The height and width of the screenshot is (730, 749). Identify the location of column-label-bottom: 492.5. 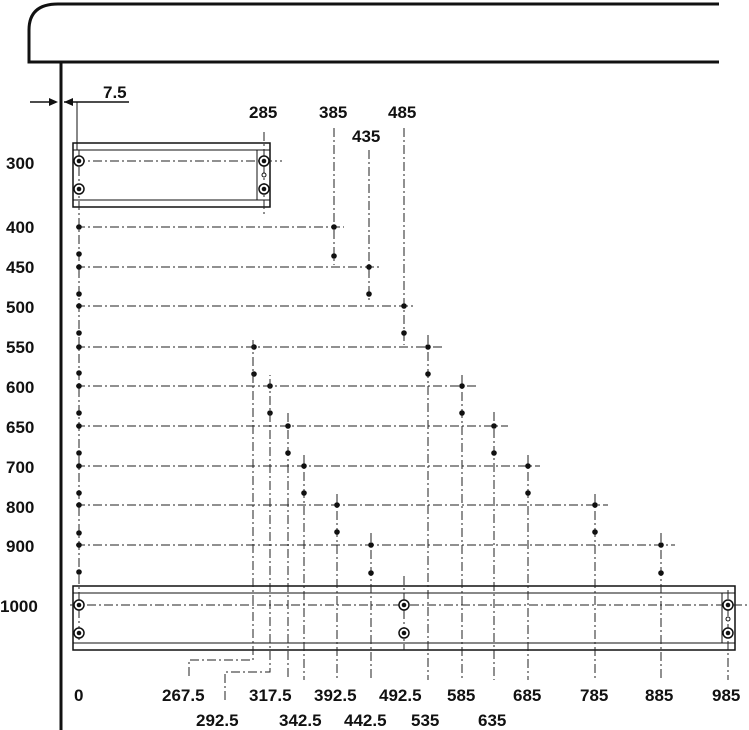
(400, 695).